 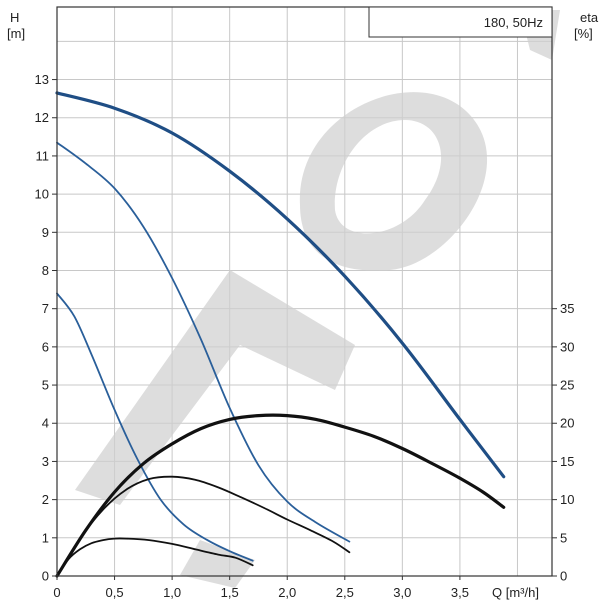 What do you see at coordinates (43, 155) in the screenshot?
I see `left-tick-label: 11` at bounding box center [43, 155].